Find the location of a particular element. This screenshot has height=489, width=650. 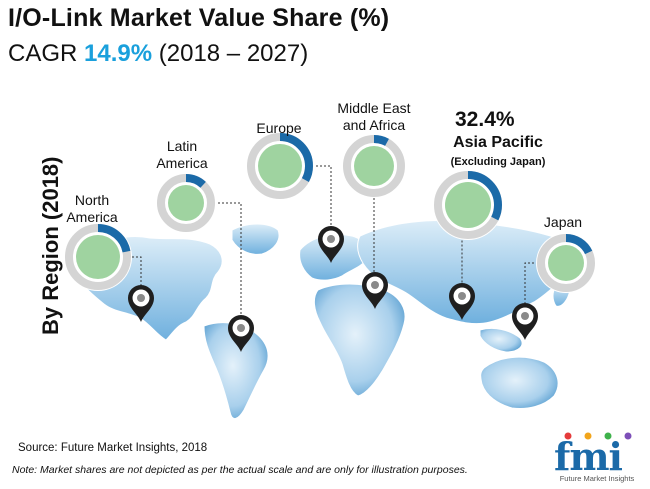

map-greenland is located at coordinates (255, 239).